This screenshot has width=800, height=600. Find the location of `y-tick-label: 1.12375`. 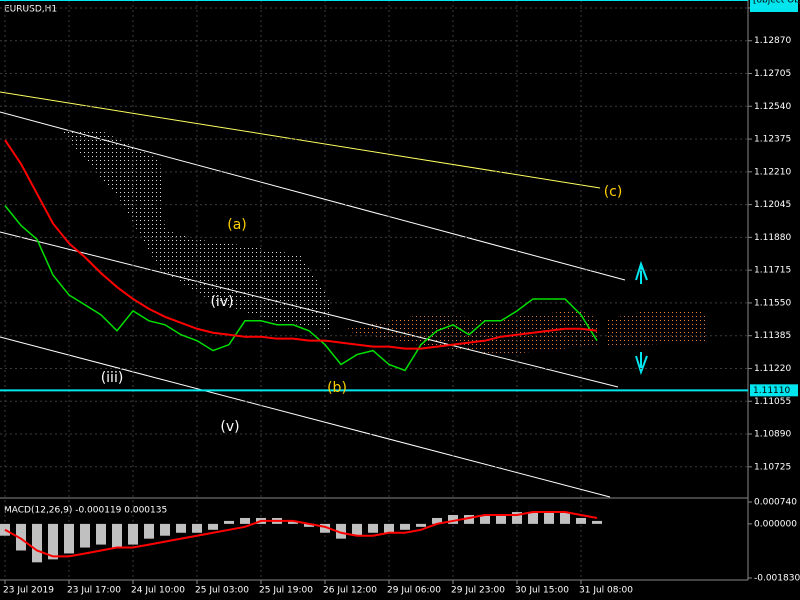

y-tick-label: 1.12375 is located at coordinates (772, 140).